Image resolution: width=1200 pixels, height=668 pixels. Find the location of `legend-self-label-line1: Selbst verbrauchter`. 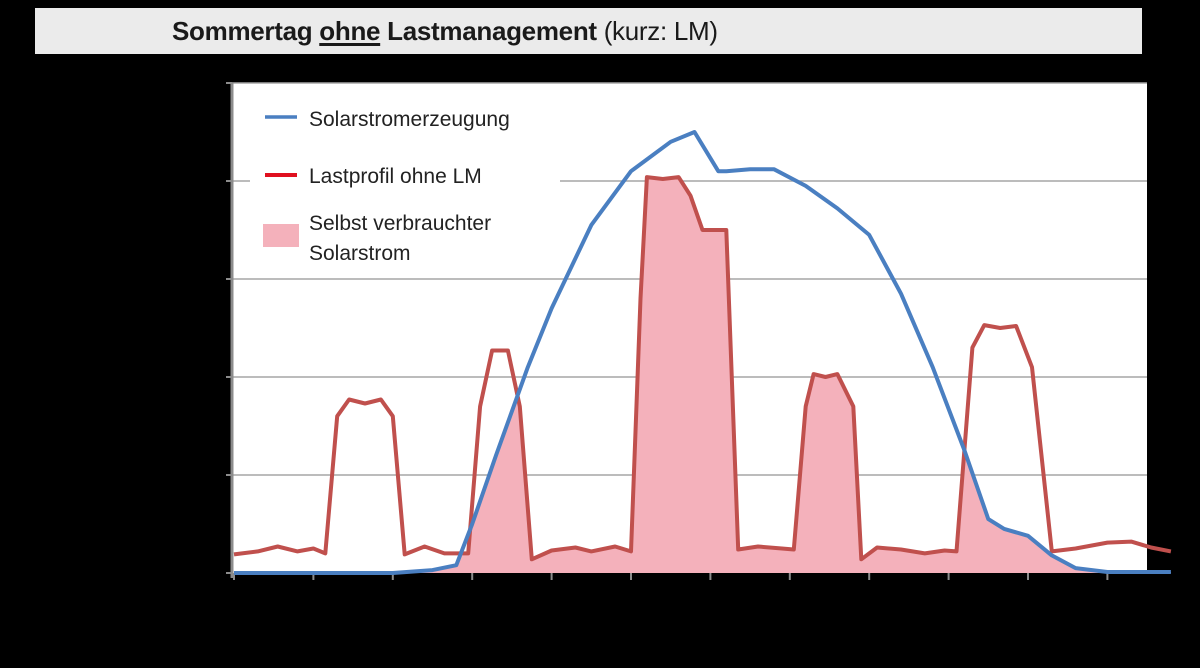

legend-self-label-line1: Selbst verbrauchter is located at coordinates (400, 223).